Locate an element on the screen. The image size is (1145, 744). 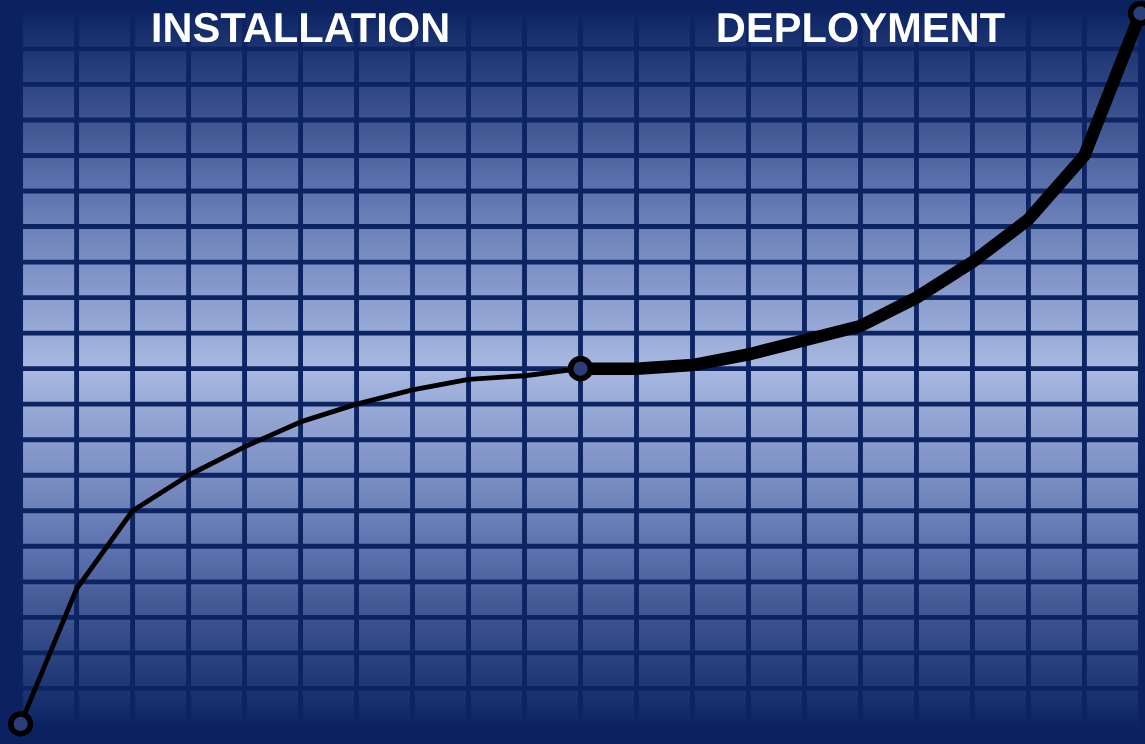
annotation: DEPLOYMENT is located at coordinates (861, 27).